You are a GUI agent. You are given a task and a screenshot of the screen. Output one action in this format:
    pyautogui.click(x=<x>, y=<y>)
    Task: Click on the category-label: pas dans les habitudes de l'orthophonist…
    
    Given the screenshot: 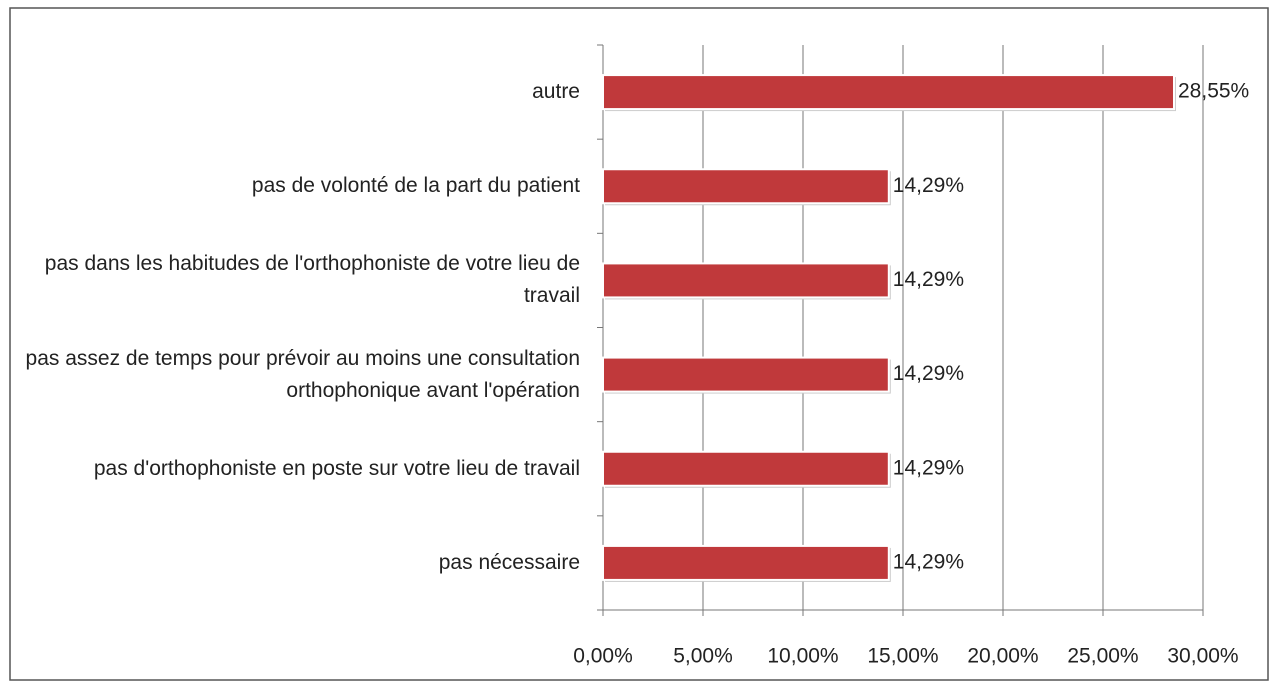 What is the action you would take?
    pyautogui.click(x=312, y=280)
    